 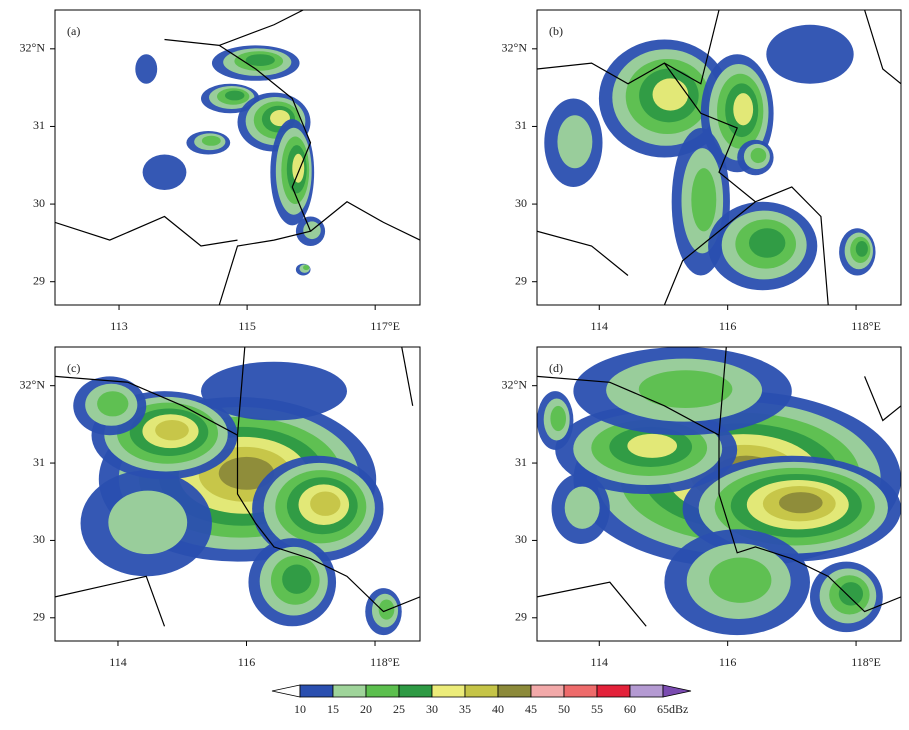 I want to click on panel-label: (c), so click(x=73, y=368).